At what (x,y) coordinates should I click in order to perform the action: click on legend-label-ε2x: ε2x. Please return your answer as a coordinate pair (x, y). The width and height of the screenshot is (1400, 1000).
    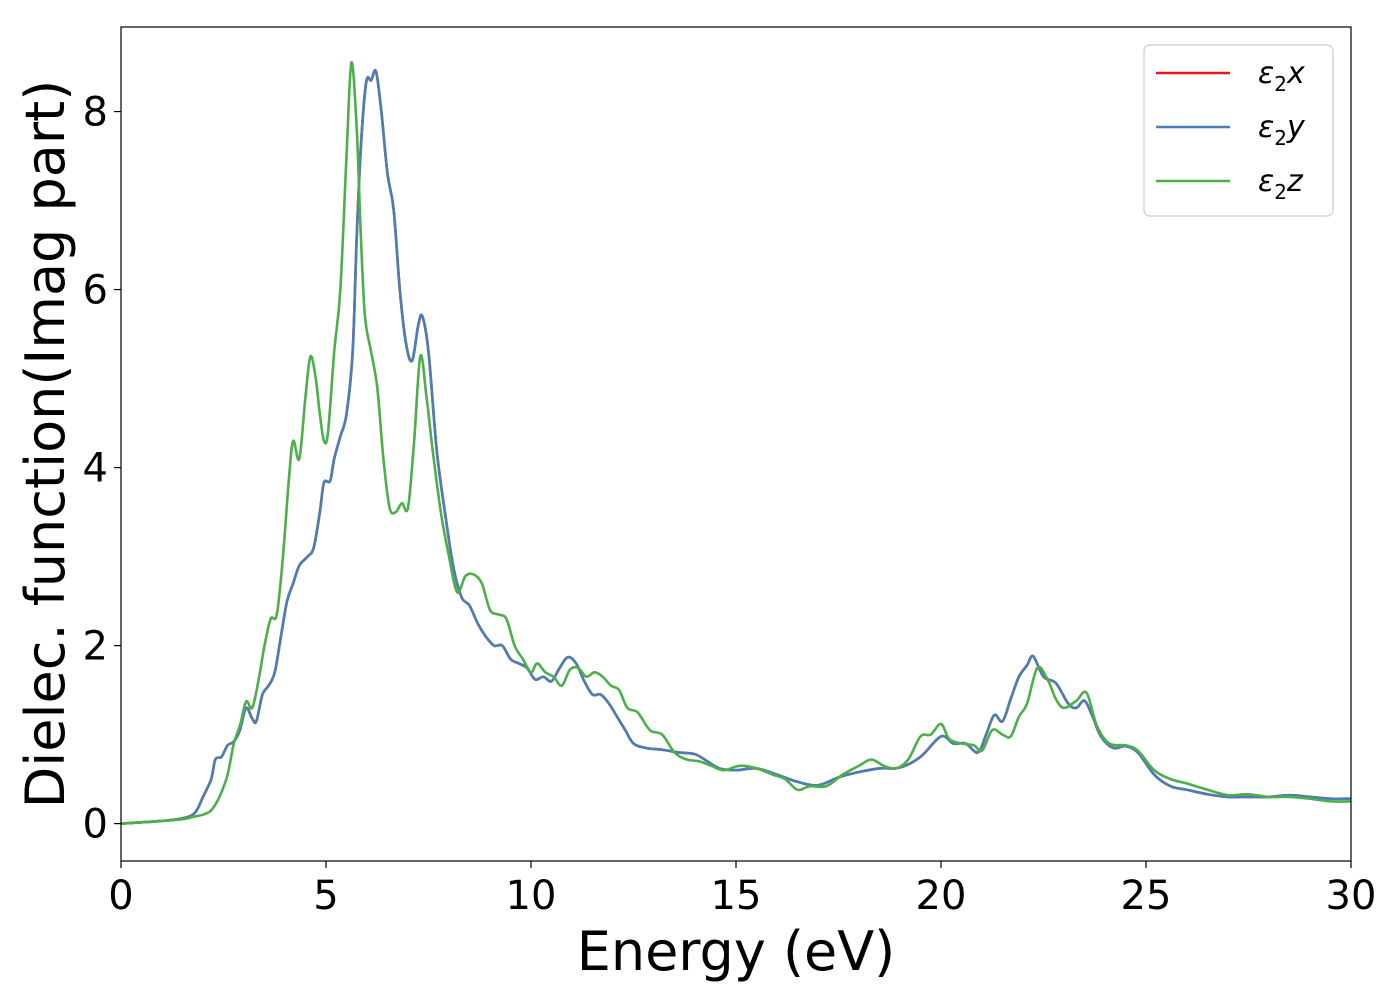
    Looking at the image, I should click on (1281, 76).